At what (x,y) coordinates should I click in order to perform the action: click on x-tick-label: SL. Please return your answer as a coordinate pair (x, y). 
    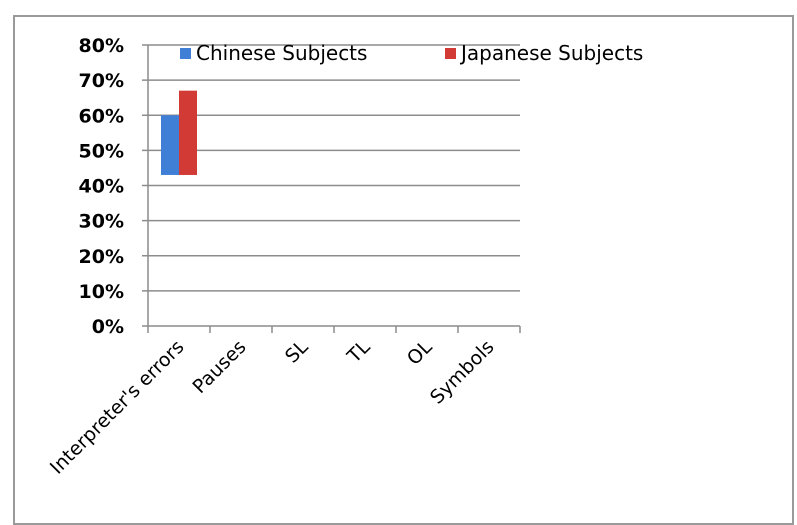
    Looking at the image, I should click on (297, 352).